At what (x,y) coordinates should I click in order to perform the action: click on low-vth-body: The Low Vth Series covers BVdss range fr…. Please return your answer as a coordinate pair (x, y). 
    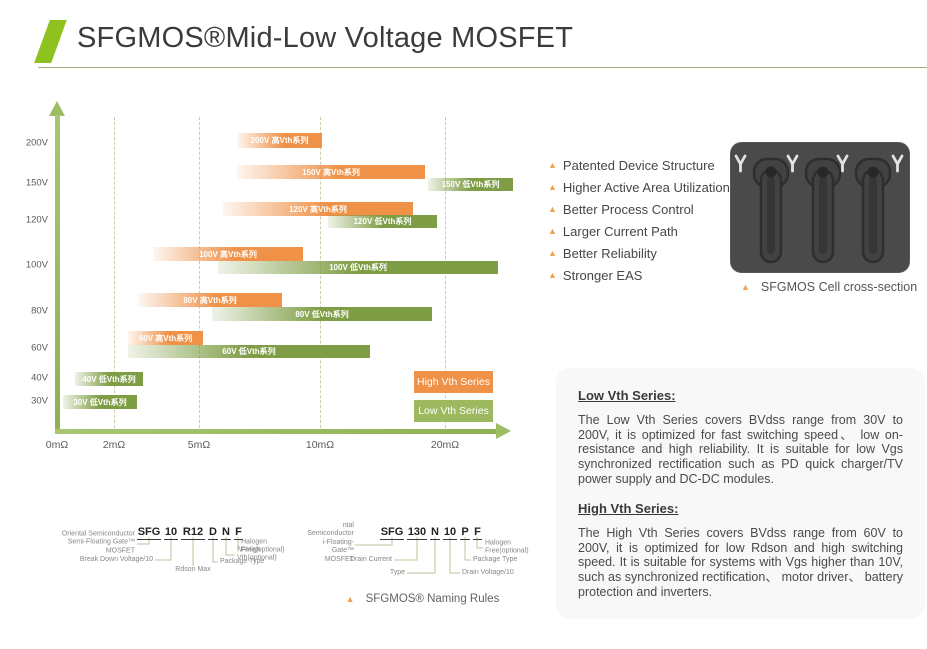
    Looking at the image, I should click on (740, 449).